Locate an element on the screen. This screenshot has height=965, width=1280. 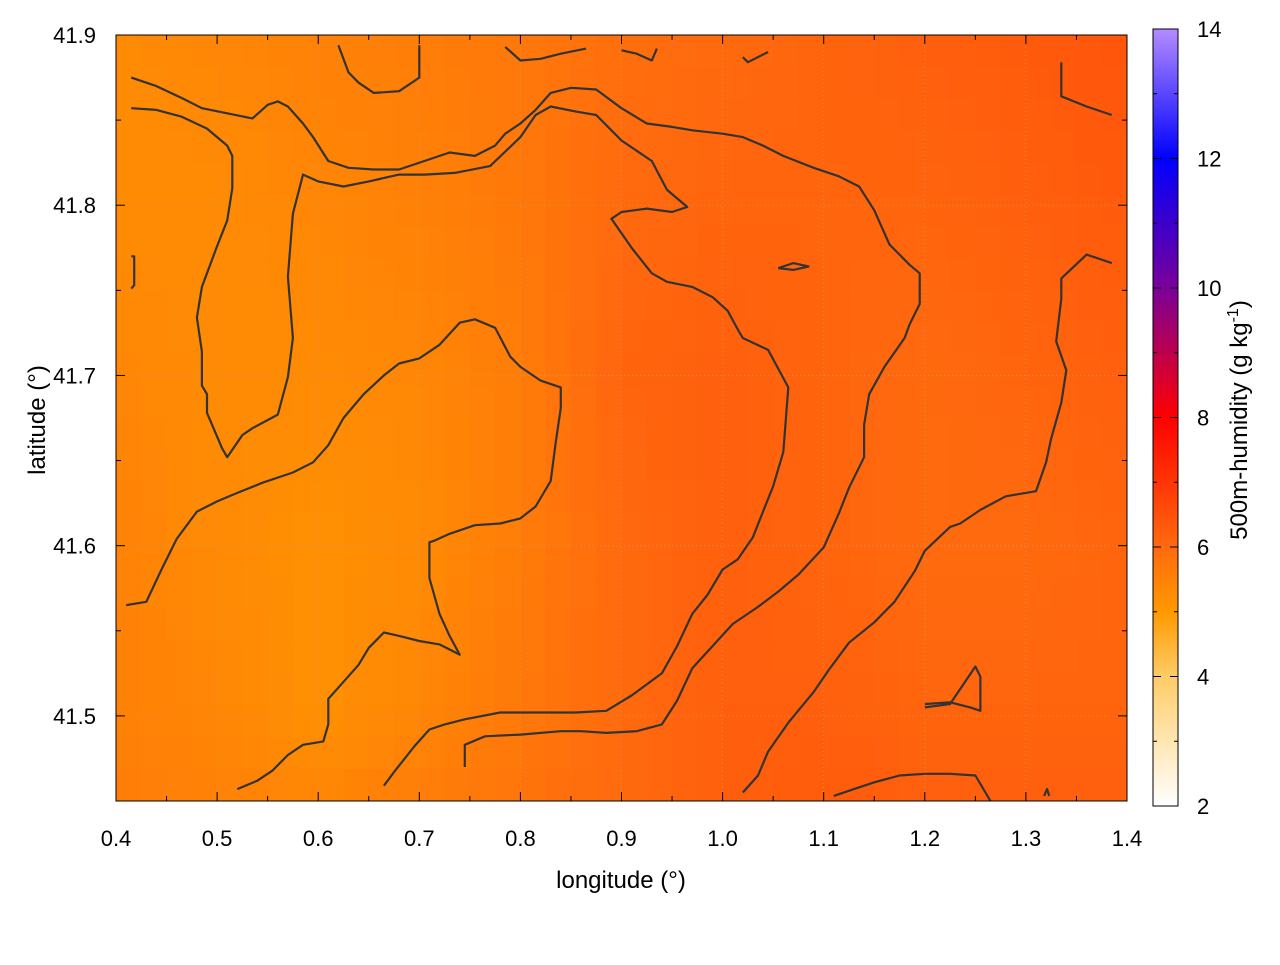
colorbar-label-close: ) is located at coordinates (1239, 304).